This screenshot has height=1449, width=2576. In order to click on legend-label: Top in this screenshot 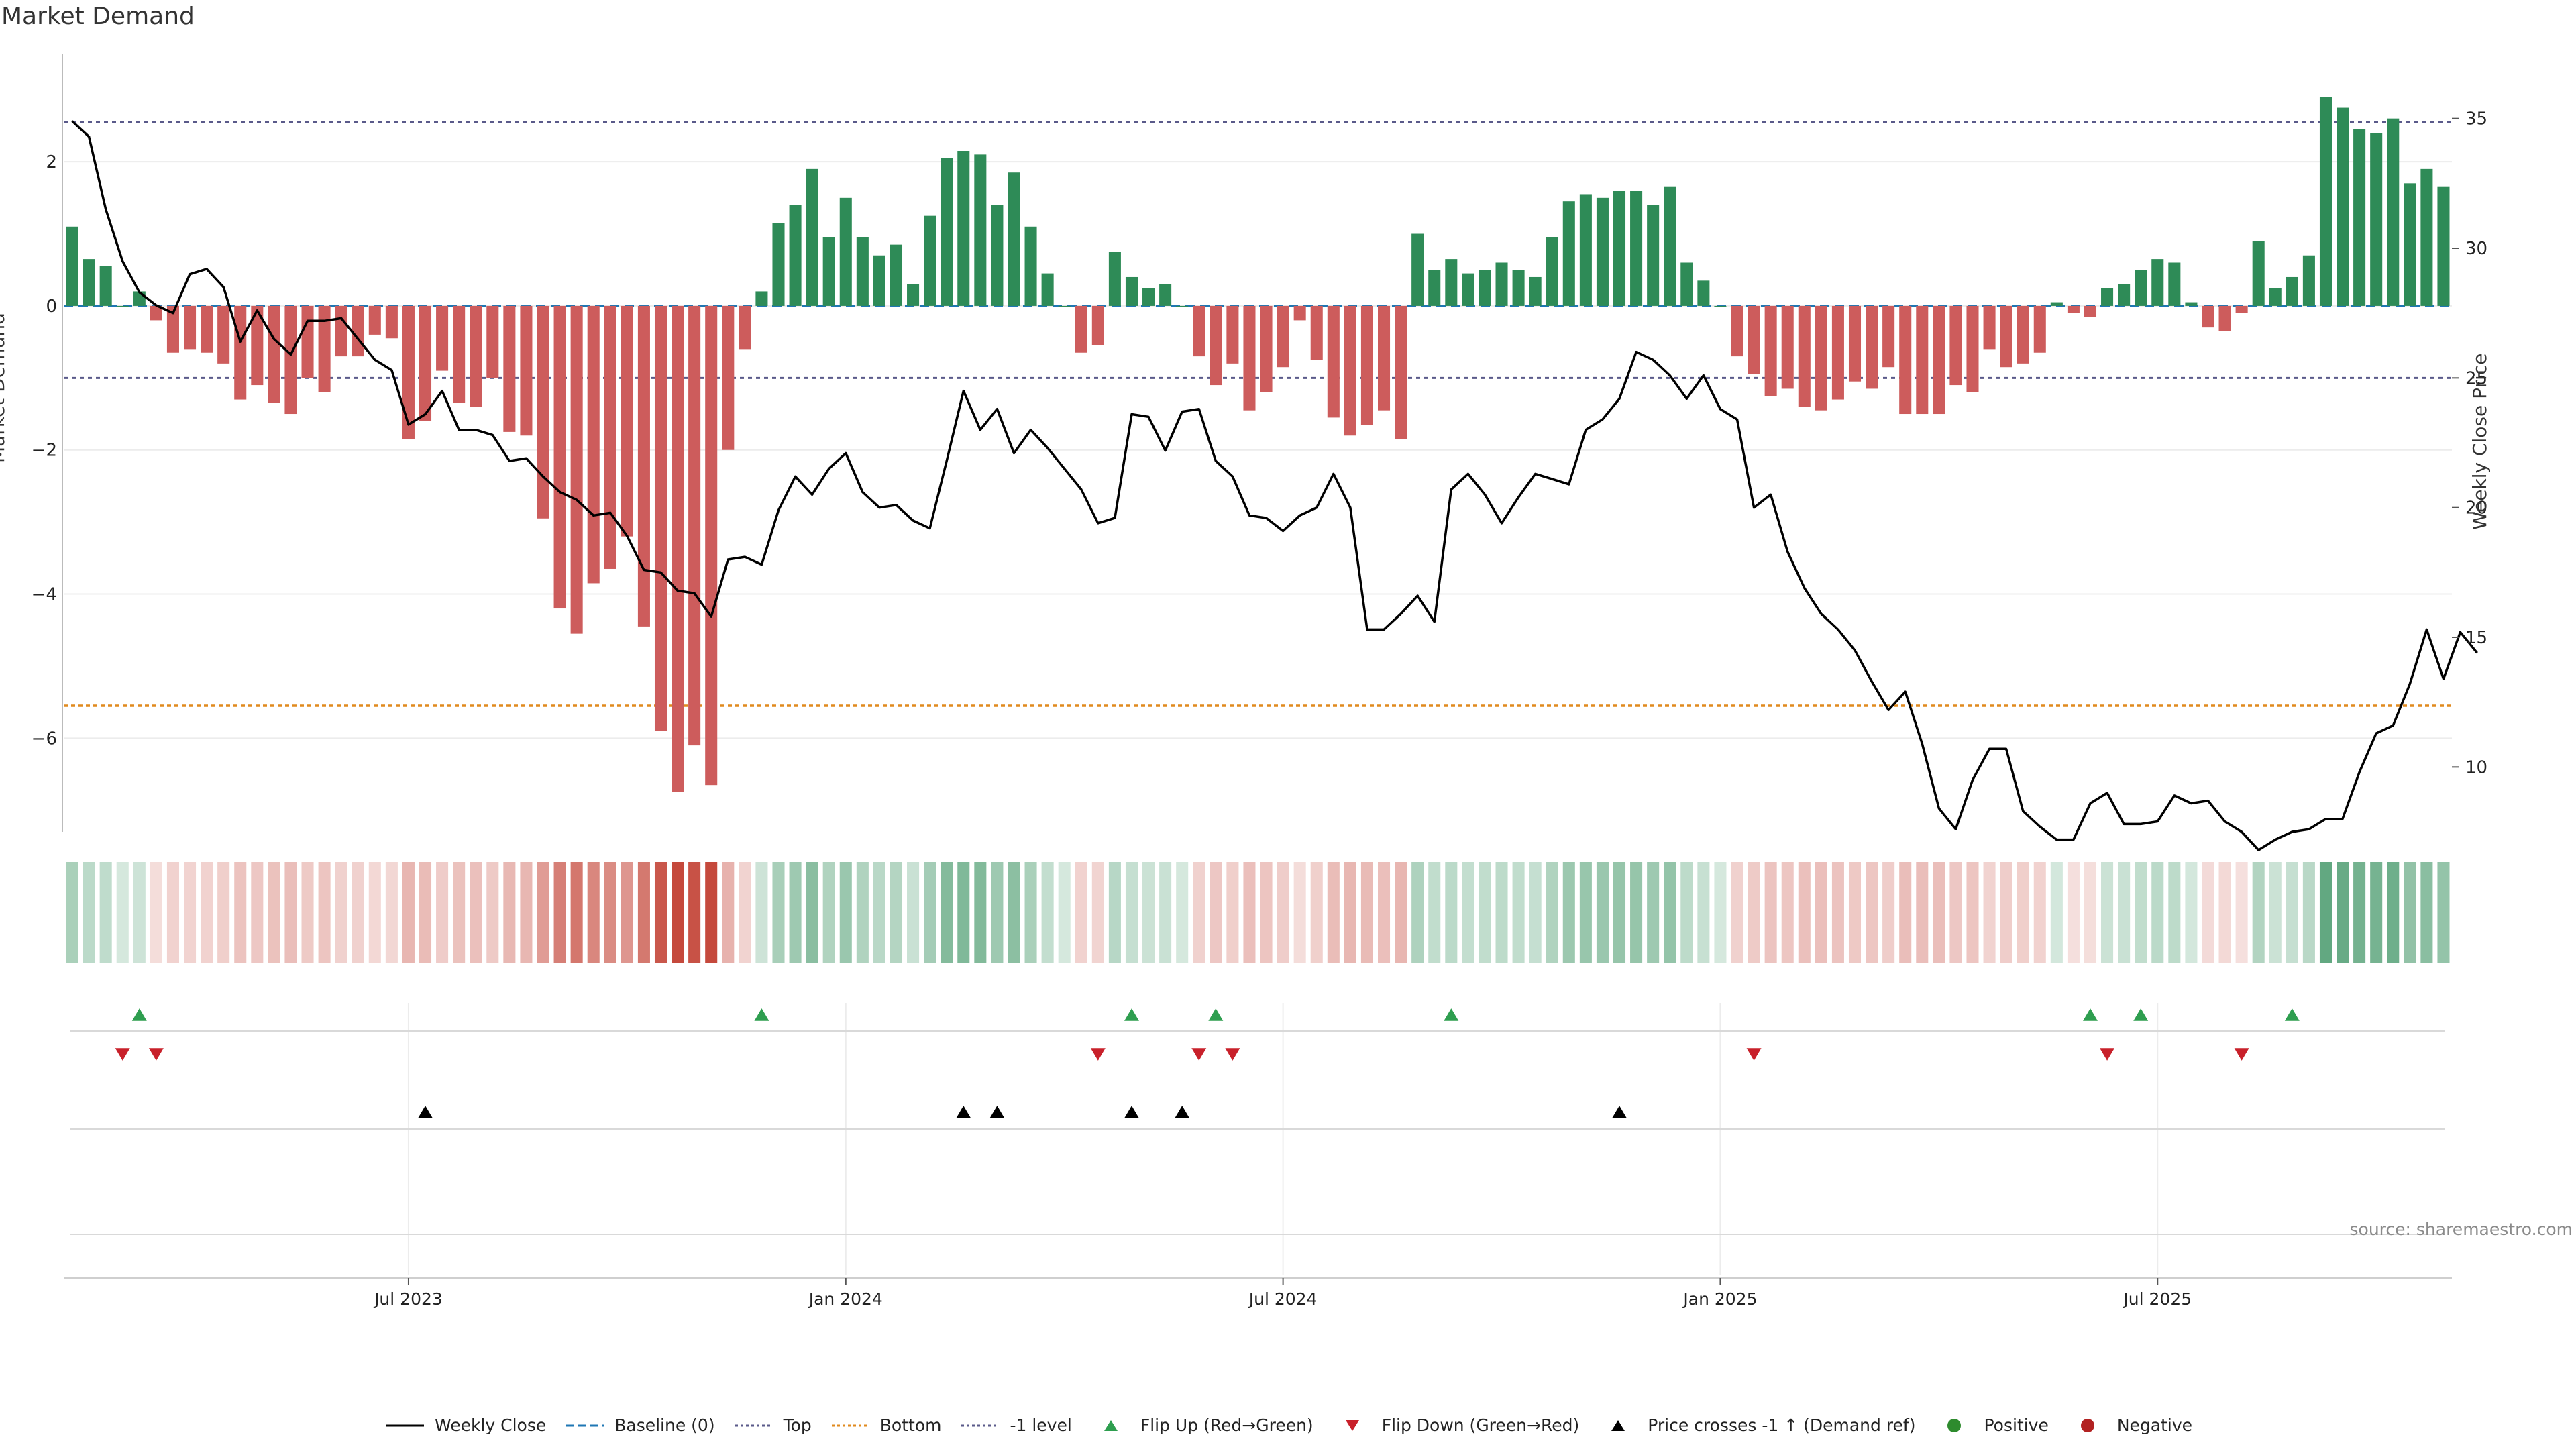, I will do `click(797, 1425)`.